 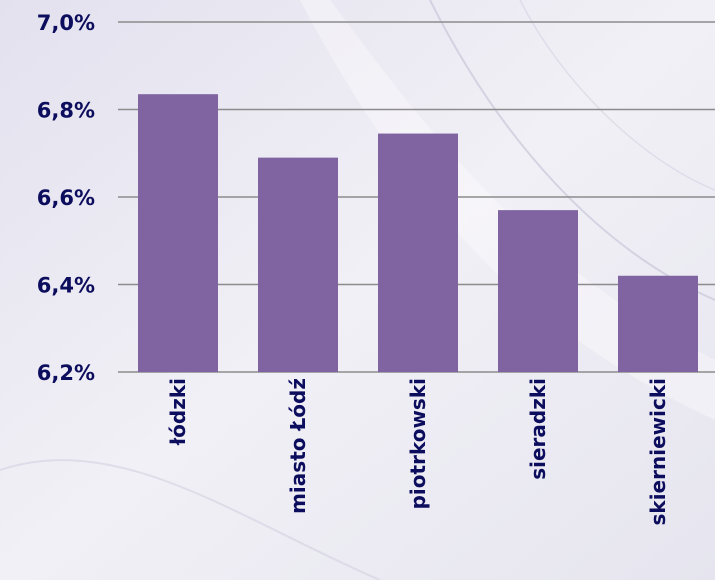 What do you see at coordinates (66, 373) in the screenshot?
I see `y-tick-label: 6,2%` at bounding box center [66, 373].